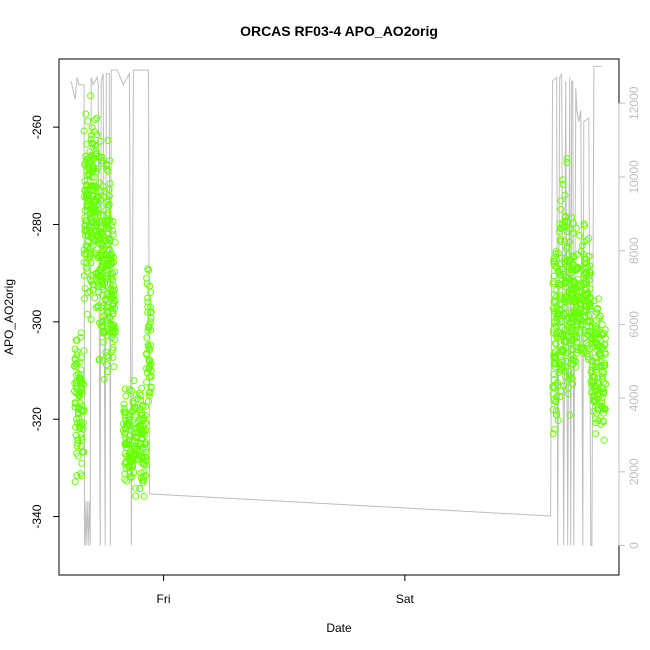 This screenshot has width=650, height=650. I want to click on right-axis-tick-label: 6000, so click(634, 324).